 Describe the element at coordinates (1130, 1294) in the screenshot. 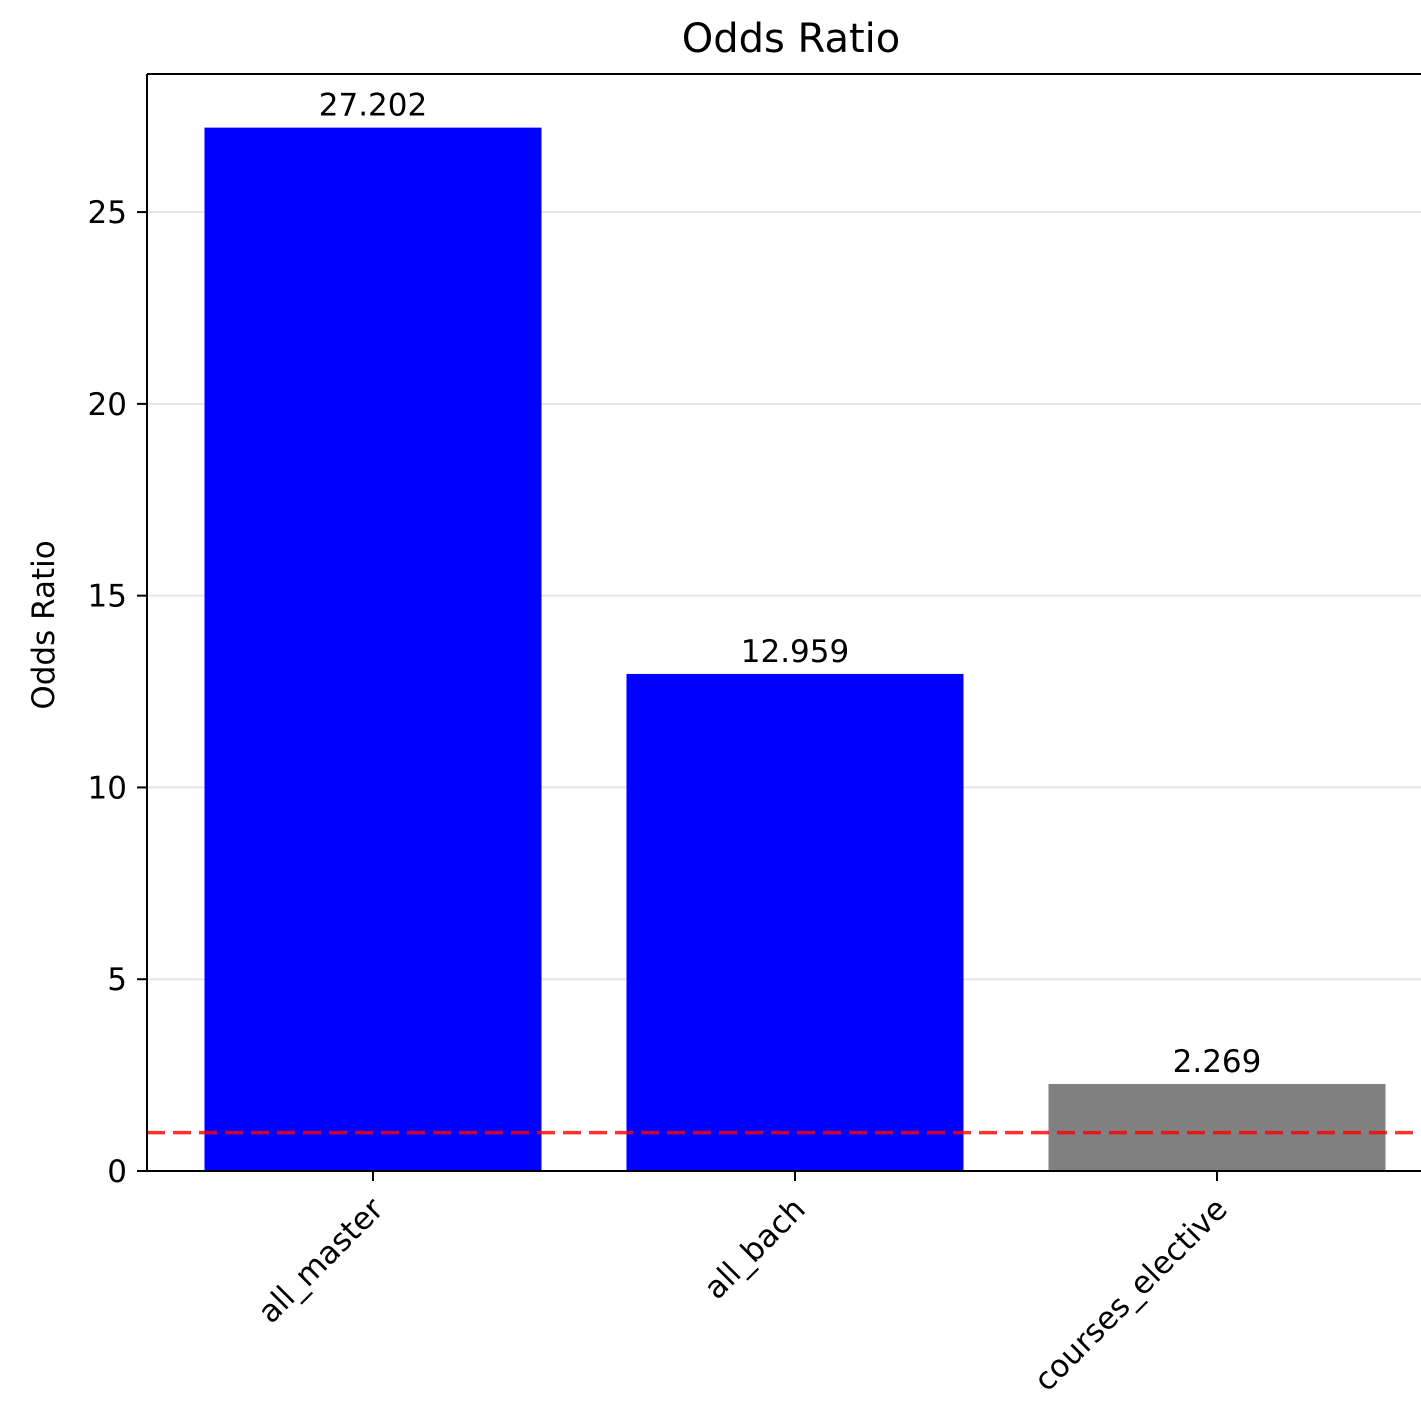

I see `x-tick-label-courses_elective: courses_elective` at that location.